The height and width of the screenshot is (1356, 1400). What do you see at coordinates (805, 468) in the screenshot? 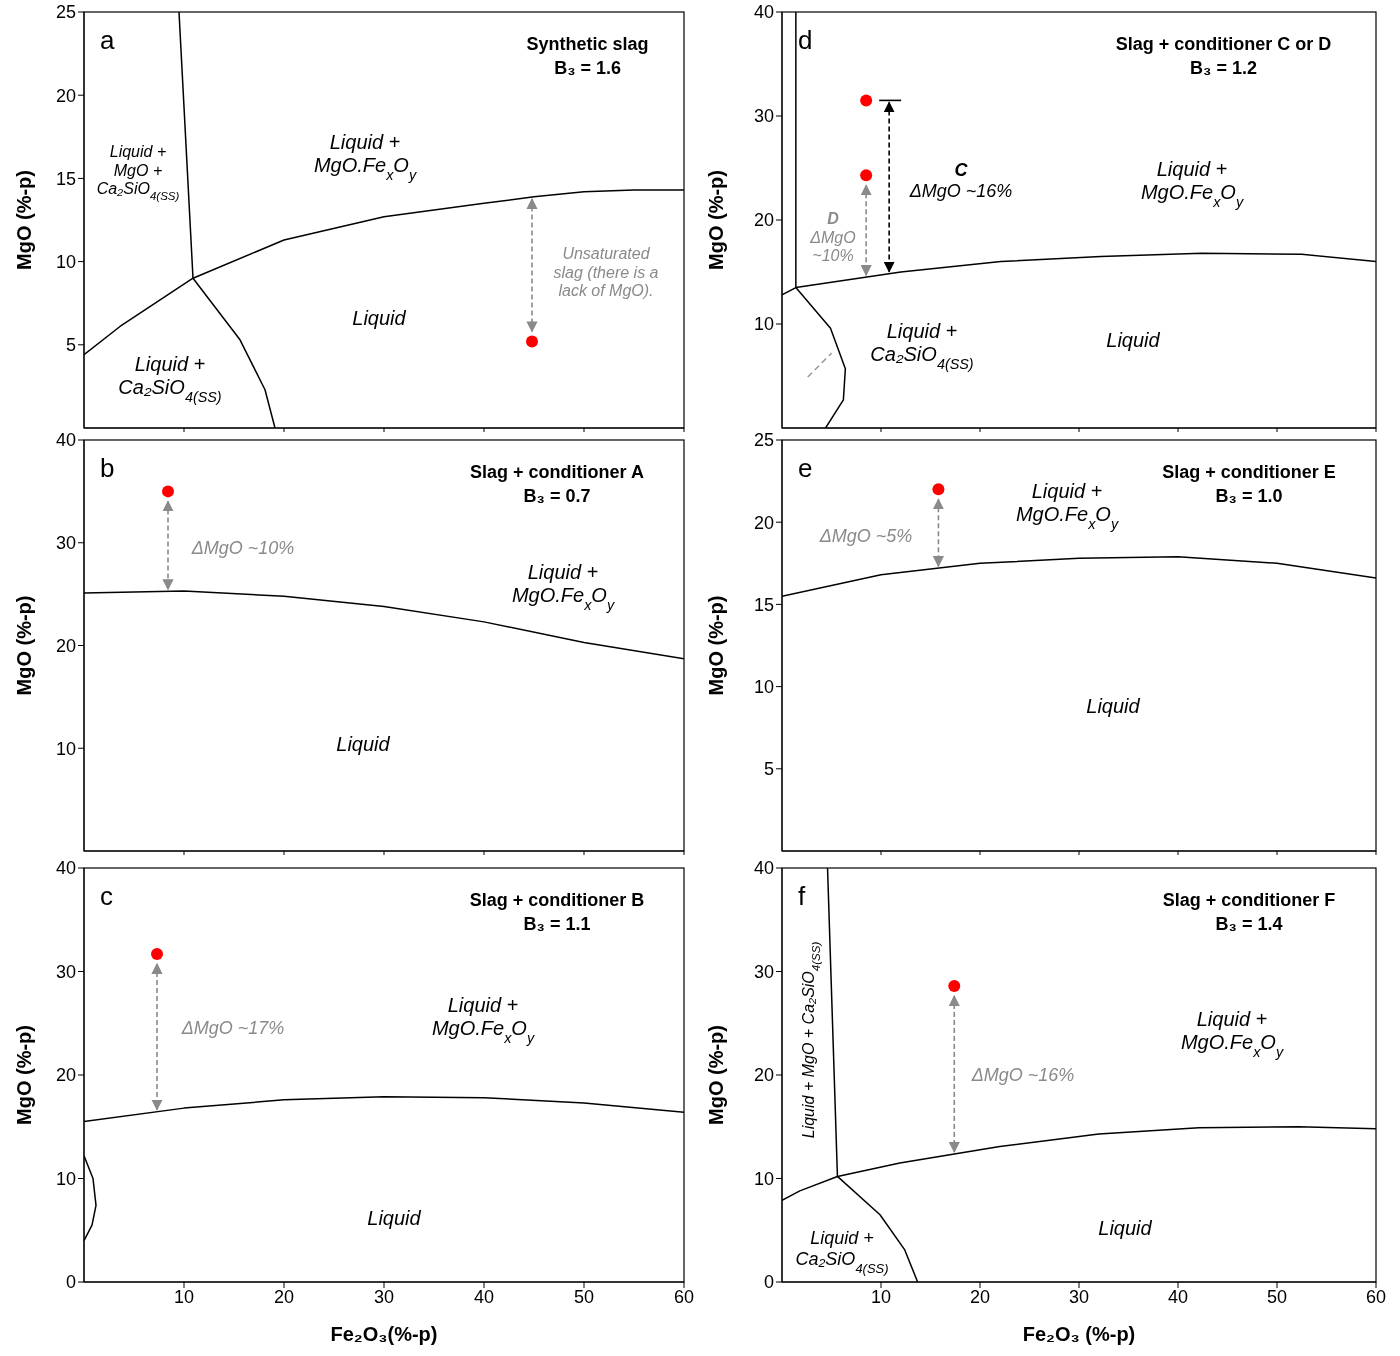
I see `text: e` at bounding box center [805, 468].